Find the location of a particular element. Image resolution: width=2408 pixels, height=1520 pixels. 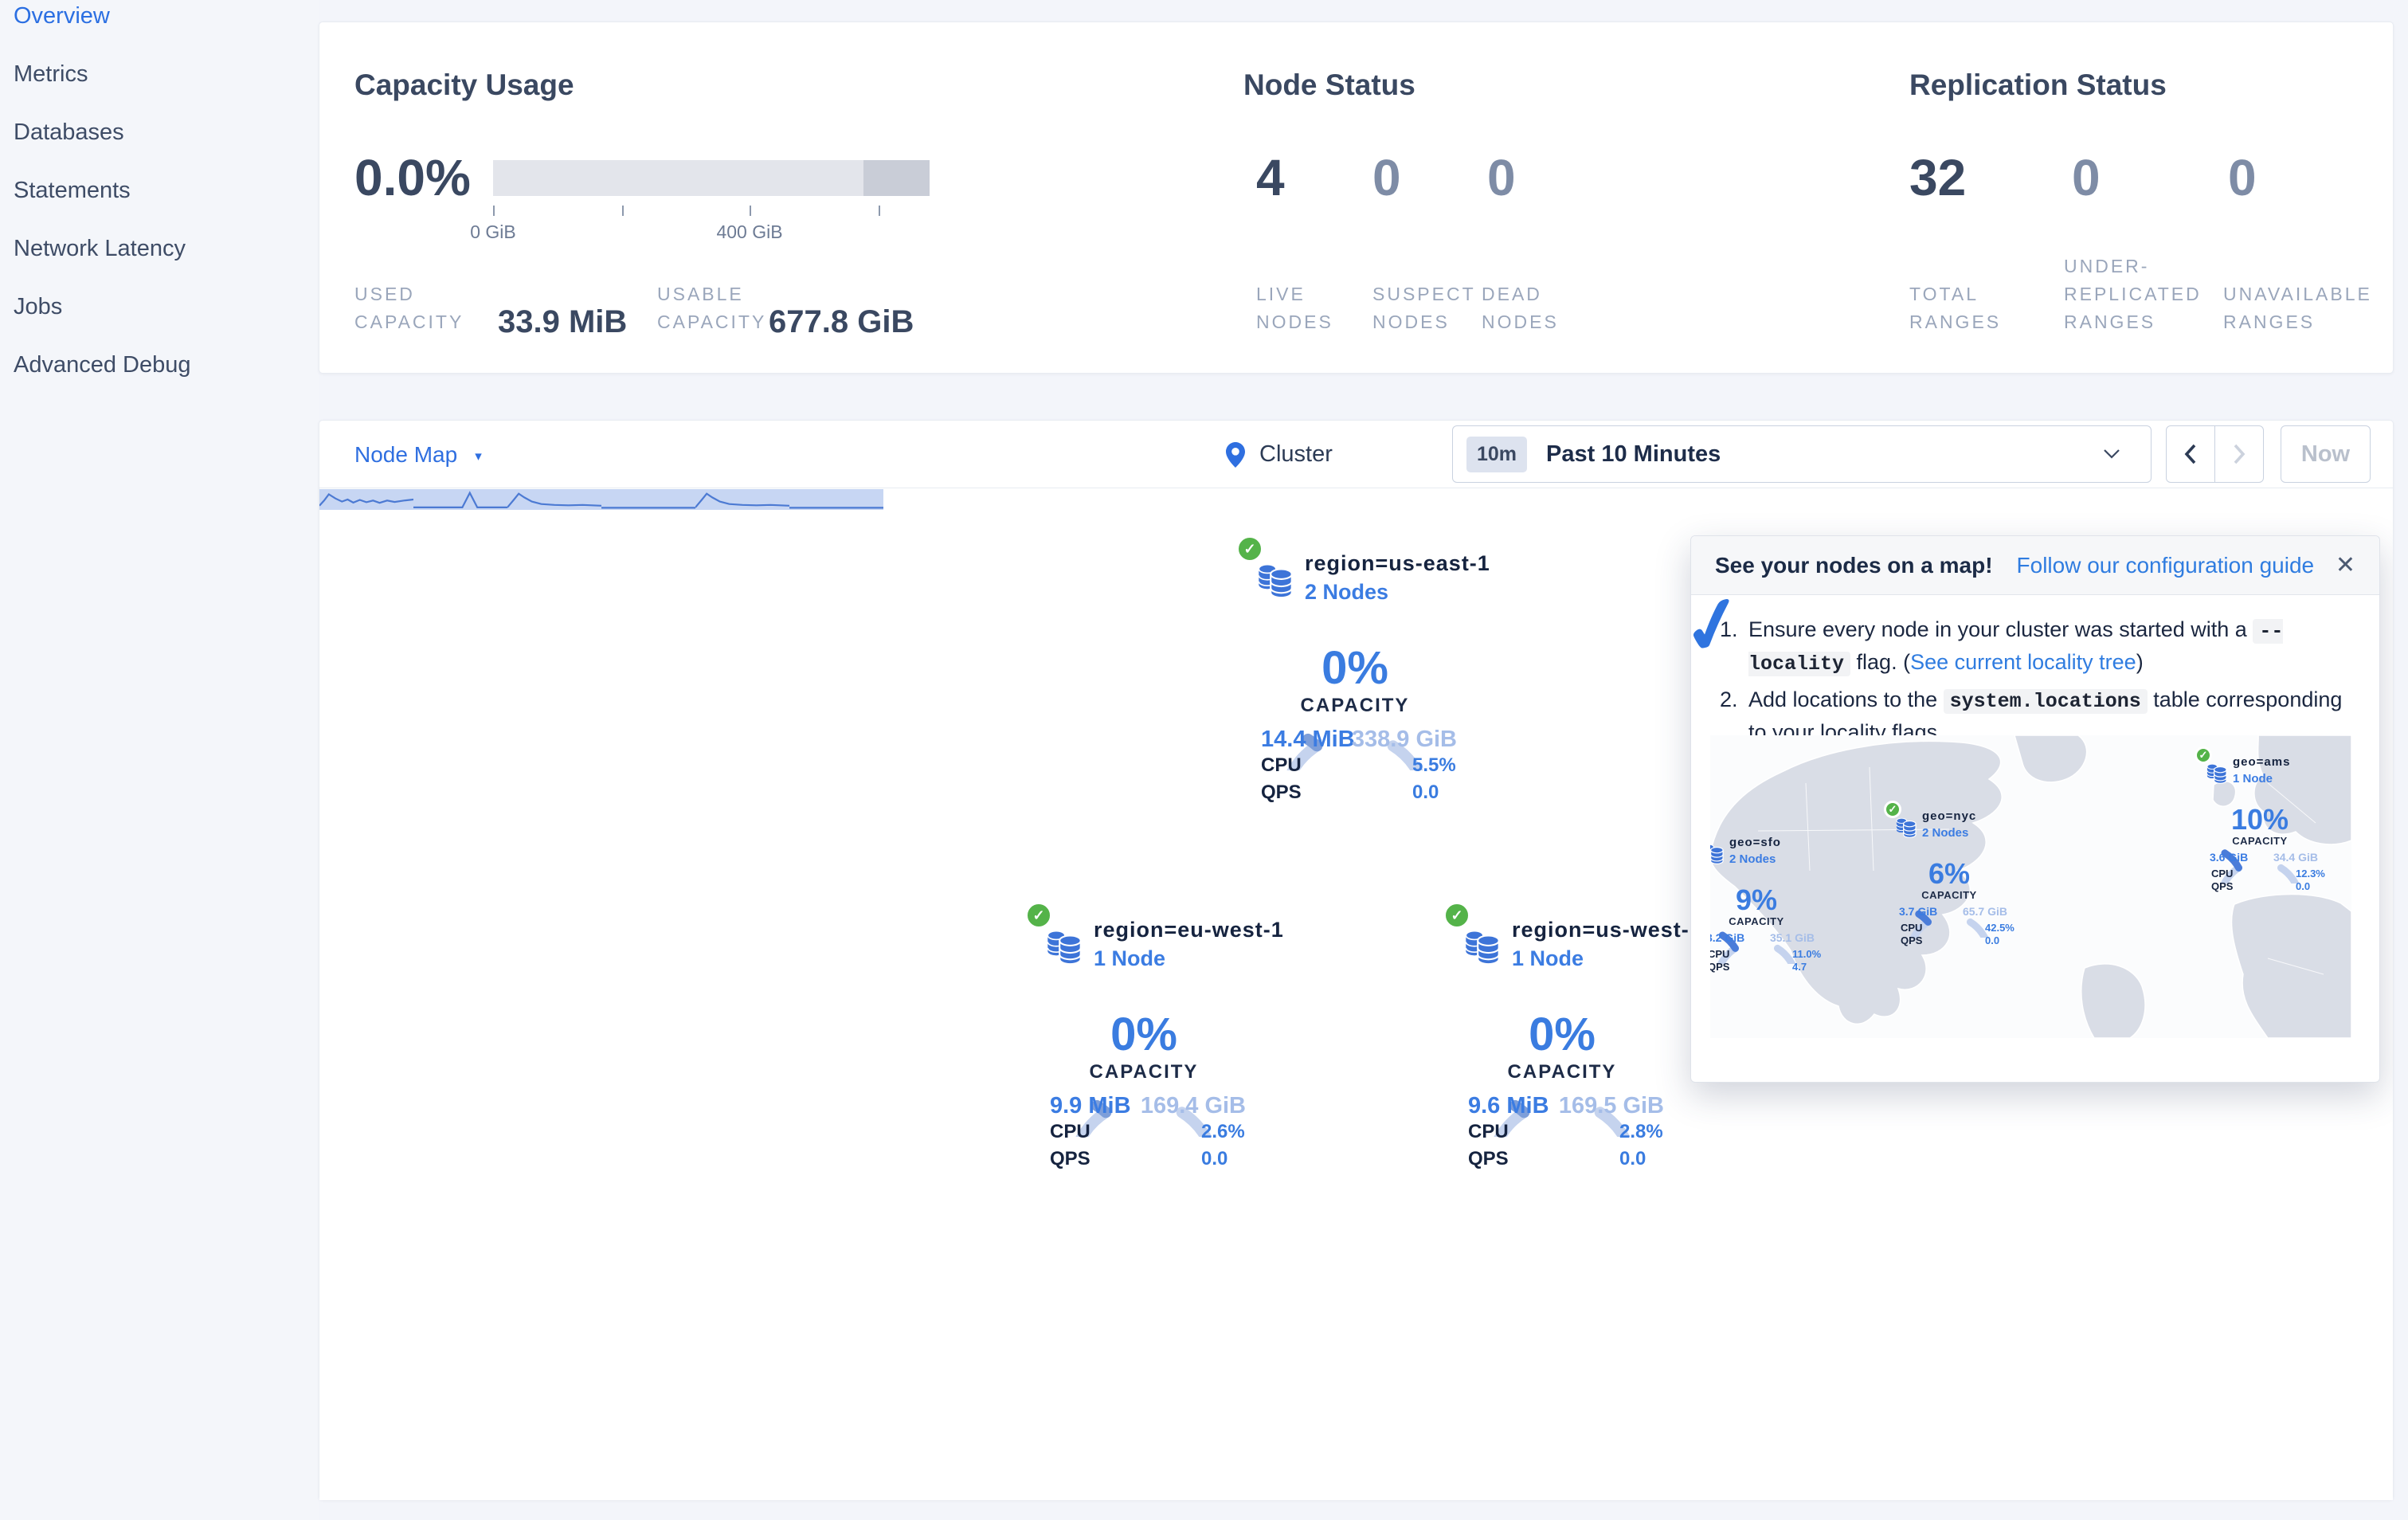

time-range-badge: 10m is located at coordinates (1497, 454).